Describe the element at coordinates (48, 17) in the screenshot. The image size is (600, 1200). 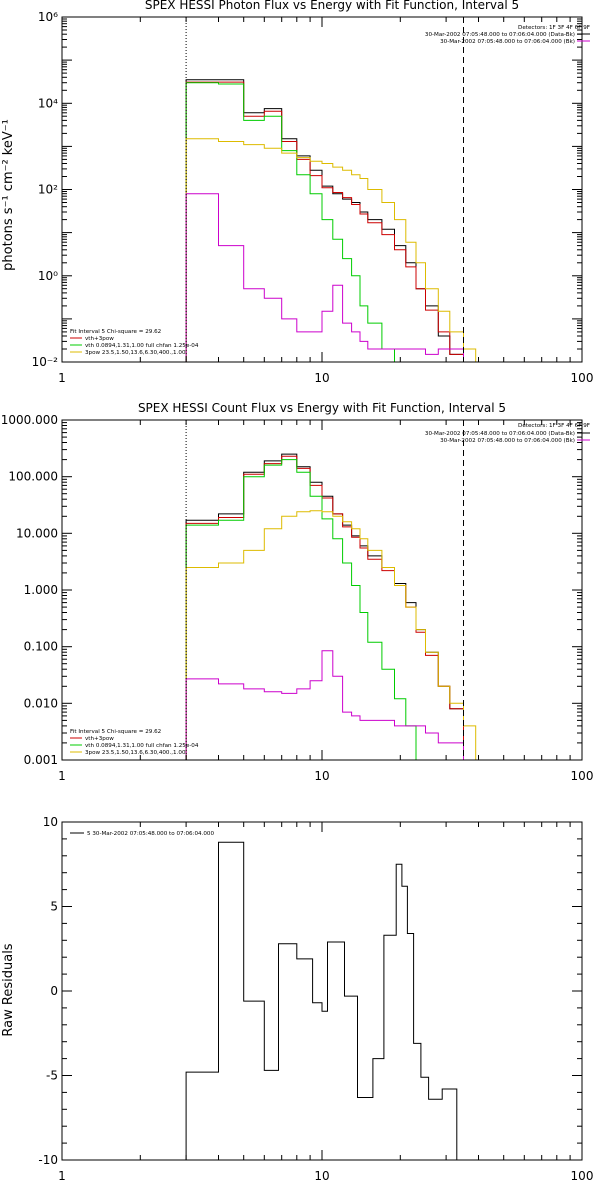
I see `y-tick-label: 10⁶` at that location.